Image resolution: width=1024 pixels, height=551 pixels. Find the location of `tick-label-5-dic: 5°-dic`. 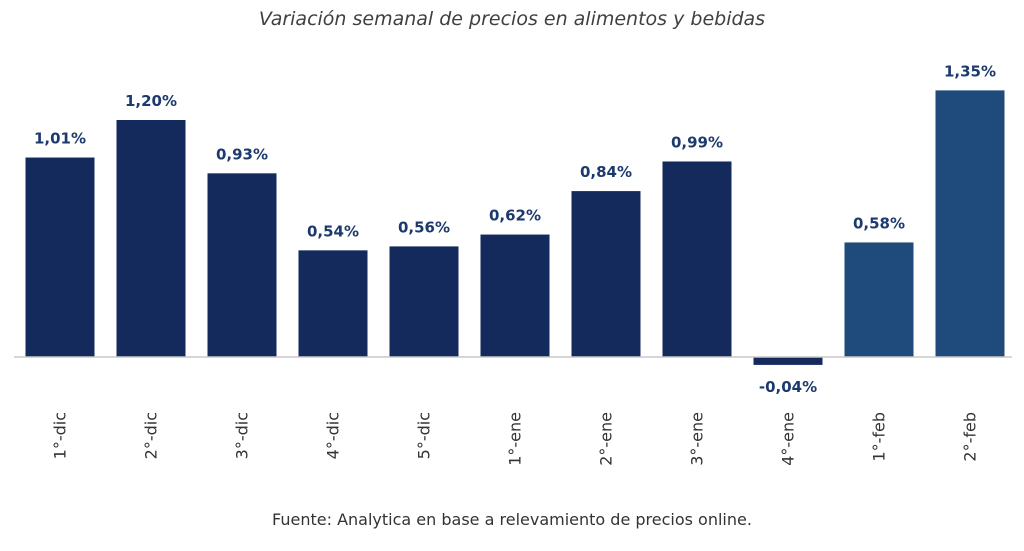

tick-label-5-dic: 5°-dic is located at coordinates (424, 435).